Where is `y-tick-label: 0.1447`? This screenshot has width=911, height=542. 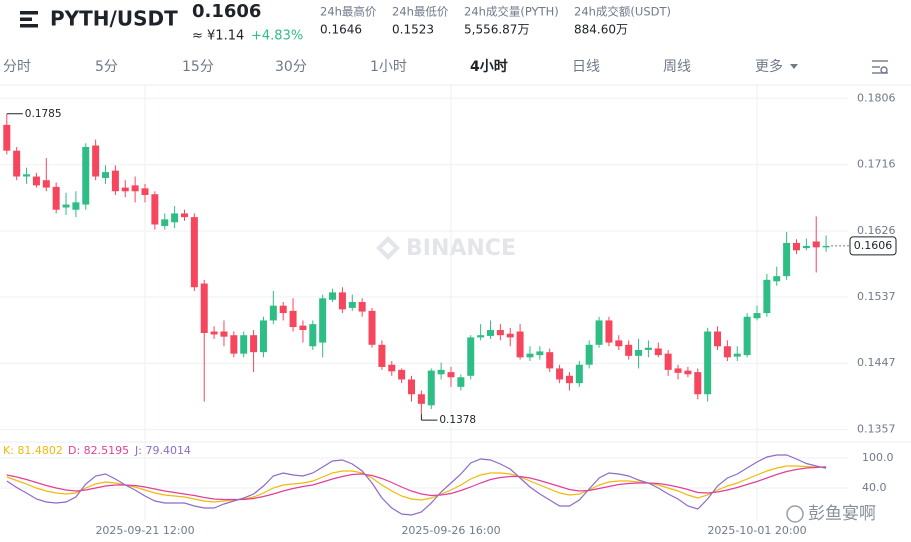 y-tick-label: 0.1447 is located at coordinates (876, 362).